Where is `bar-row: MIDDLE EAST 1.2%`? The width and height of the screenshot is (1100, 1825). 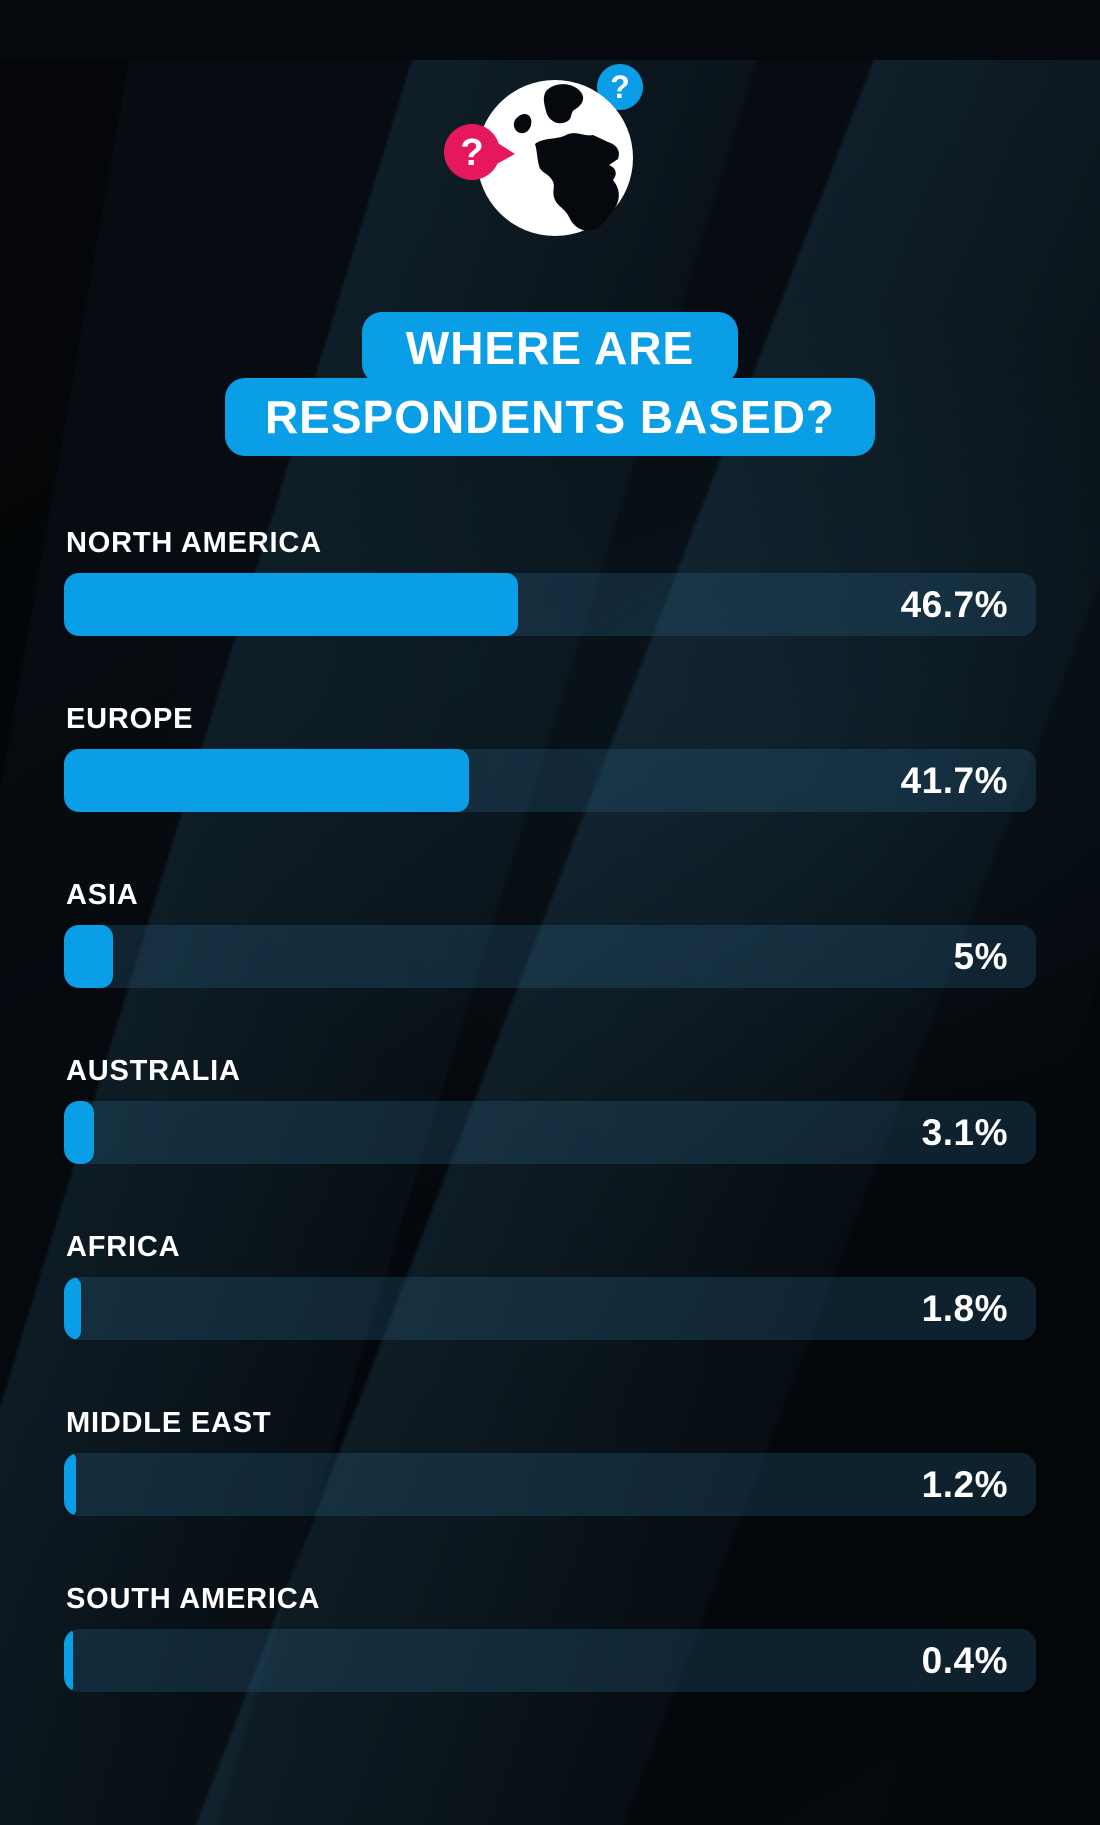
bar-row: MIDDLE EAST 1.2% is located at coordinates (550, 1461).